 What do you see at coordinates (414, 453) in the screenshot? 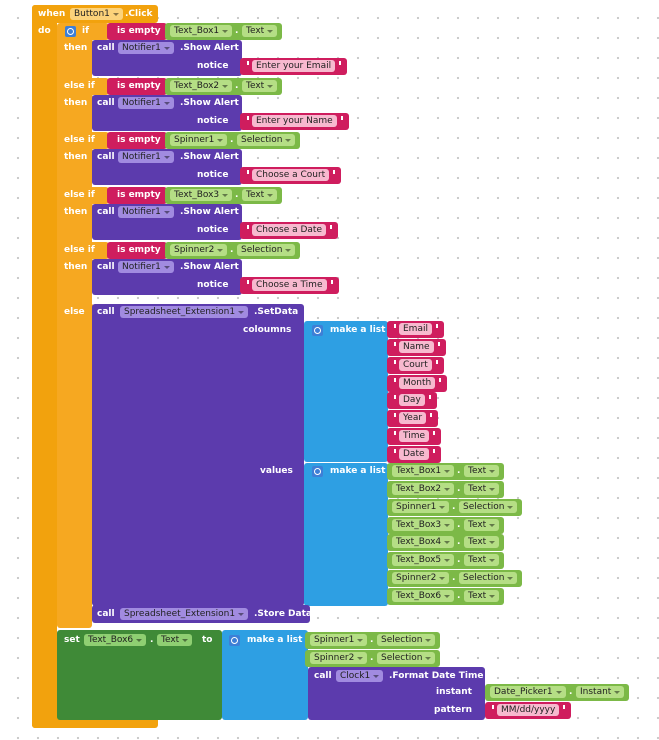
I see `text-field: Date` at bounding box center [414, 453].